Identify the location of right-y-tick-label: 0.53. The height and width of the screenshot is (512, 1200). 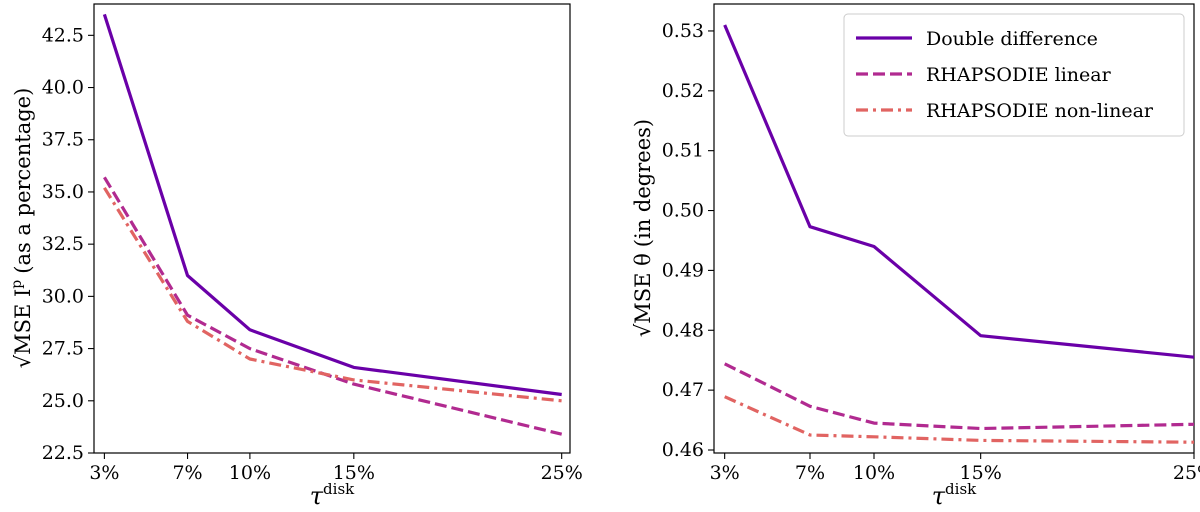
(683, 31).